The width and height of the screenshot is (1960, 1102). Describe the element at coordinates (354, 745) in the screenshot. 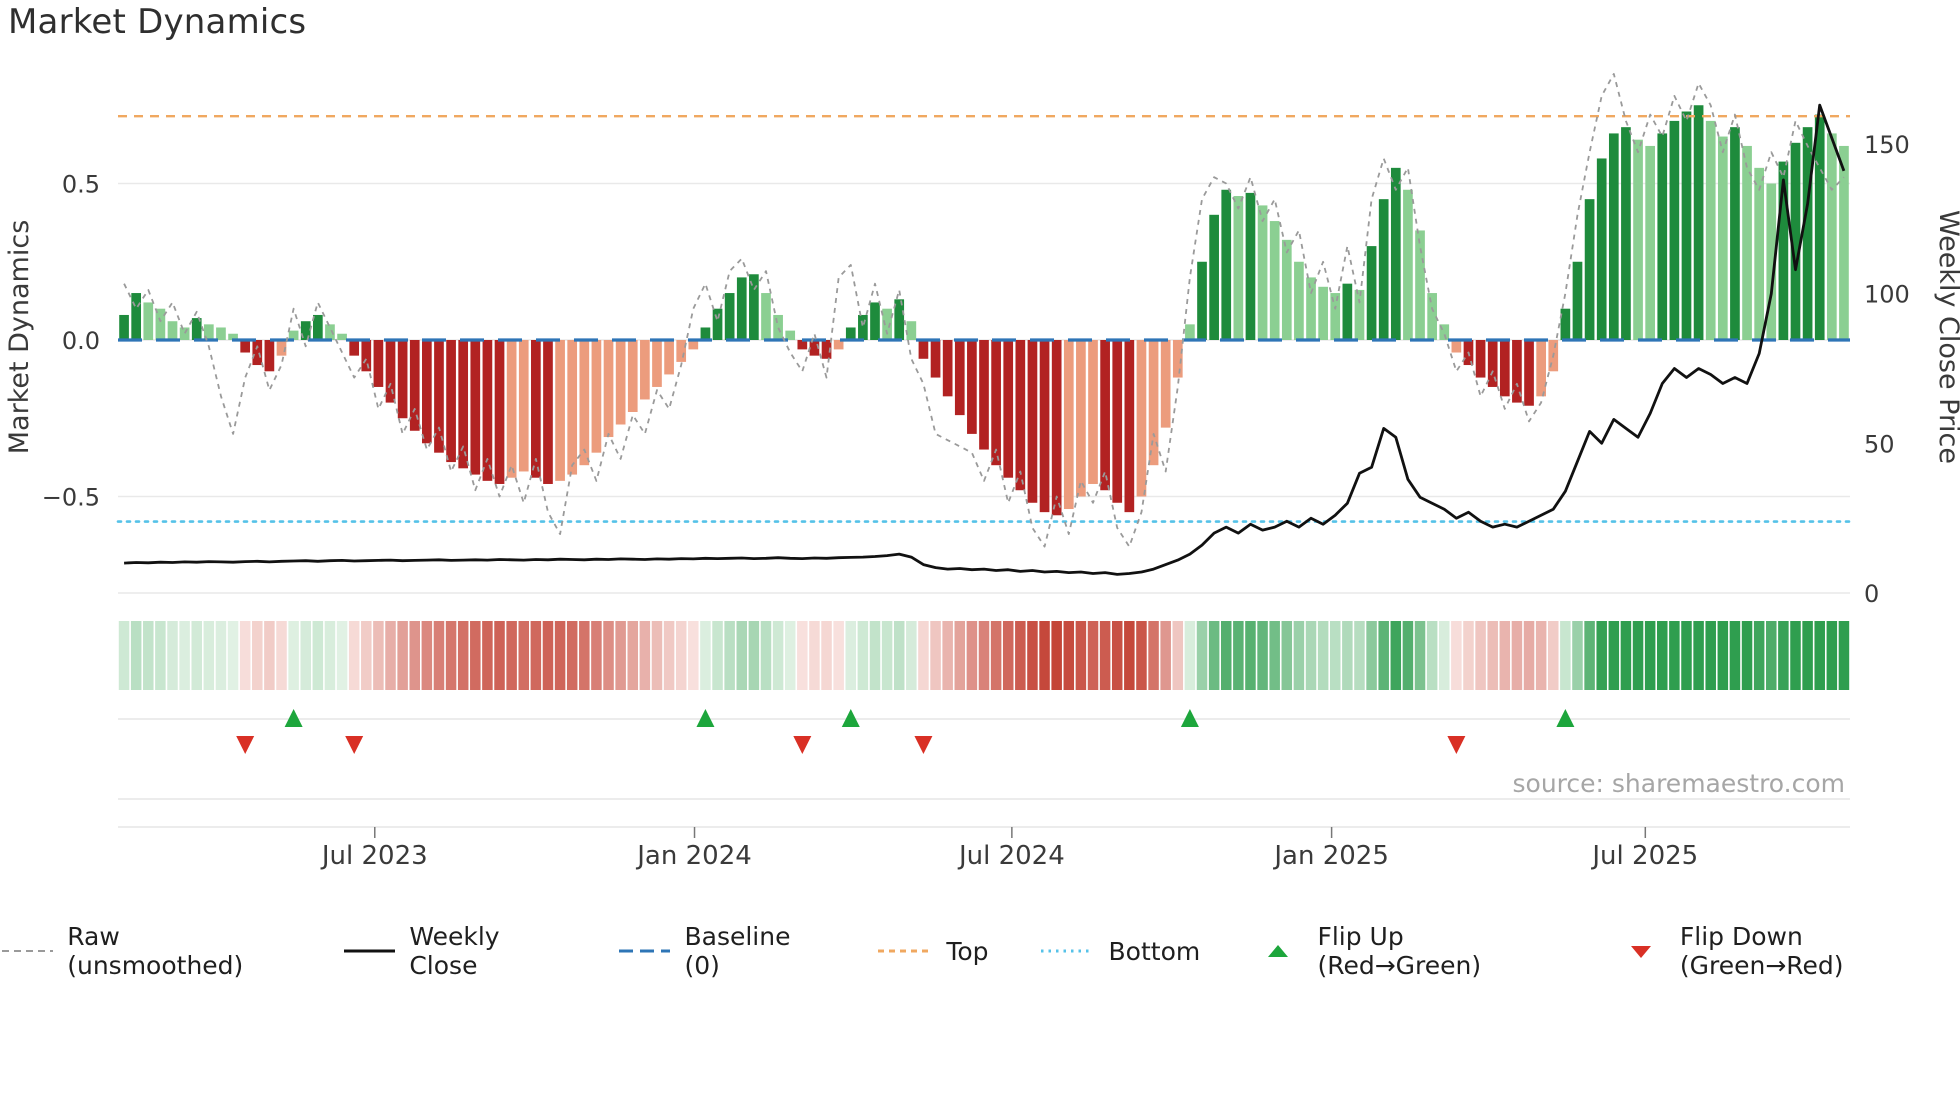

I see `flip-down-marker` at that location.